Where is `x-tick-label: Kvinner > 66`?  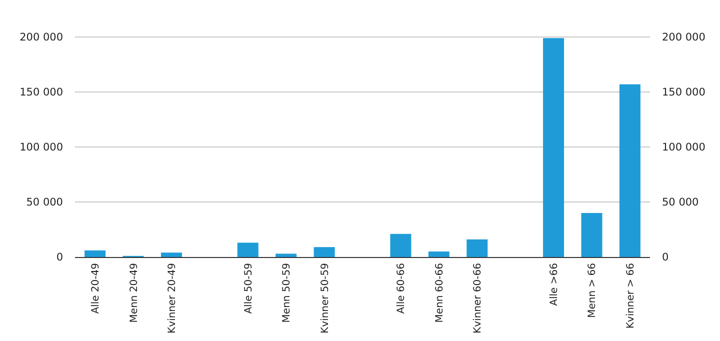
x-tick-label: Kvinner > 66 is located at coordinates (630, 296).